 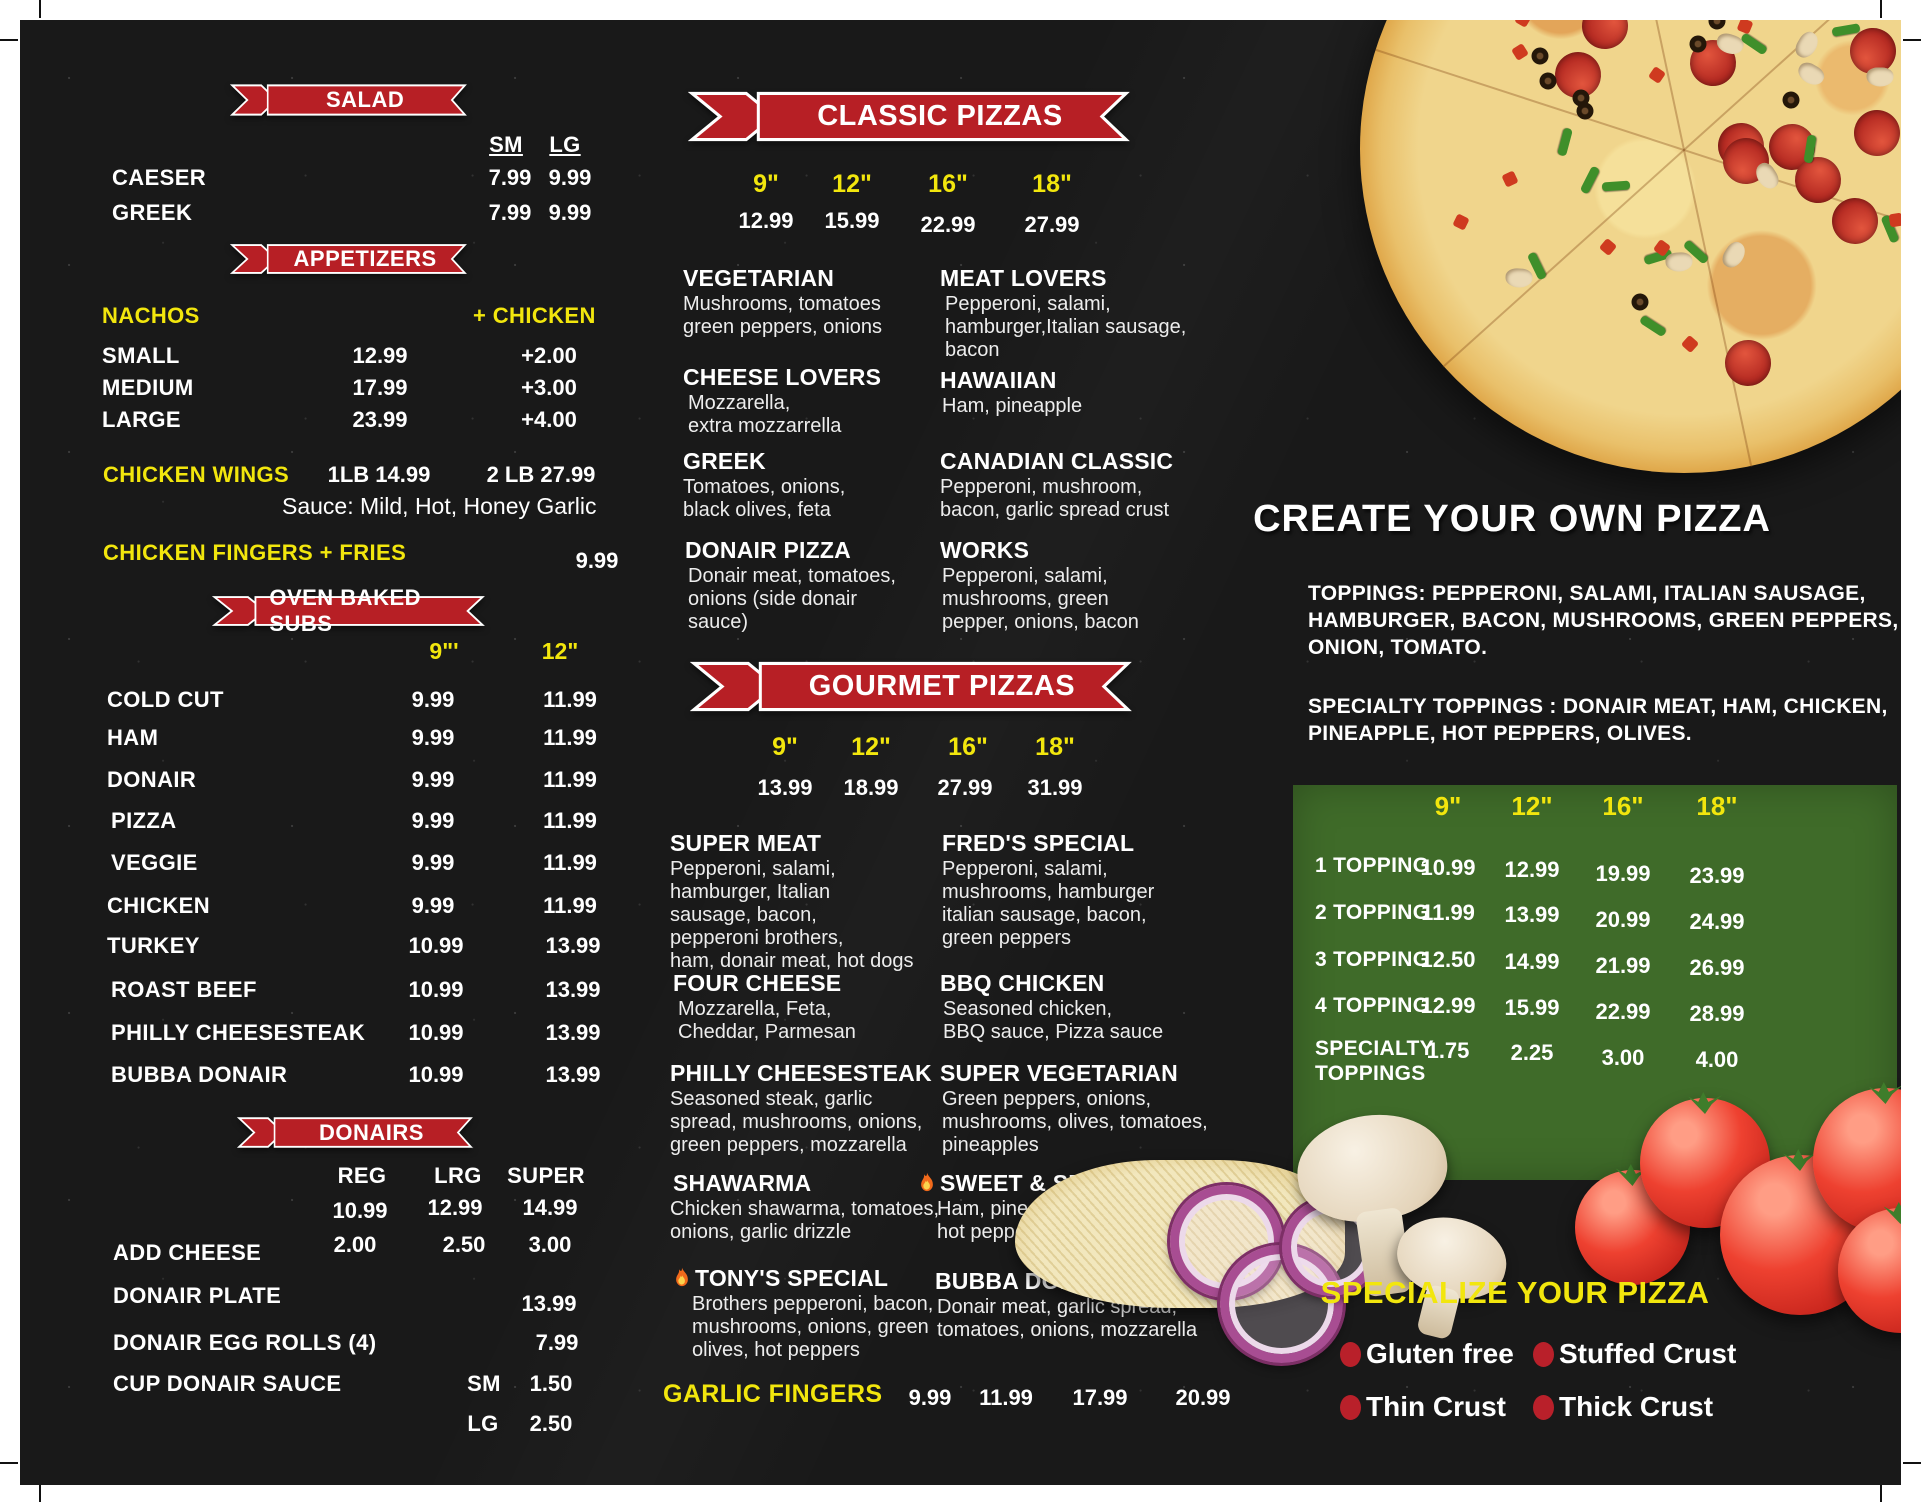 What do you see at coordinates (546, 1175) in the screenshot?
I see `donairs-col-super: SUPER` at bounding box center [546, 1175].